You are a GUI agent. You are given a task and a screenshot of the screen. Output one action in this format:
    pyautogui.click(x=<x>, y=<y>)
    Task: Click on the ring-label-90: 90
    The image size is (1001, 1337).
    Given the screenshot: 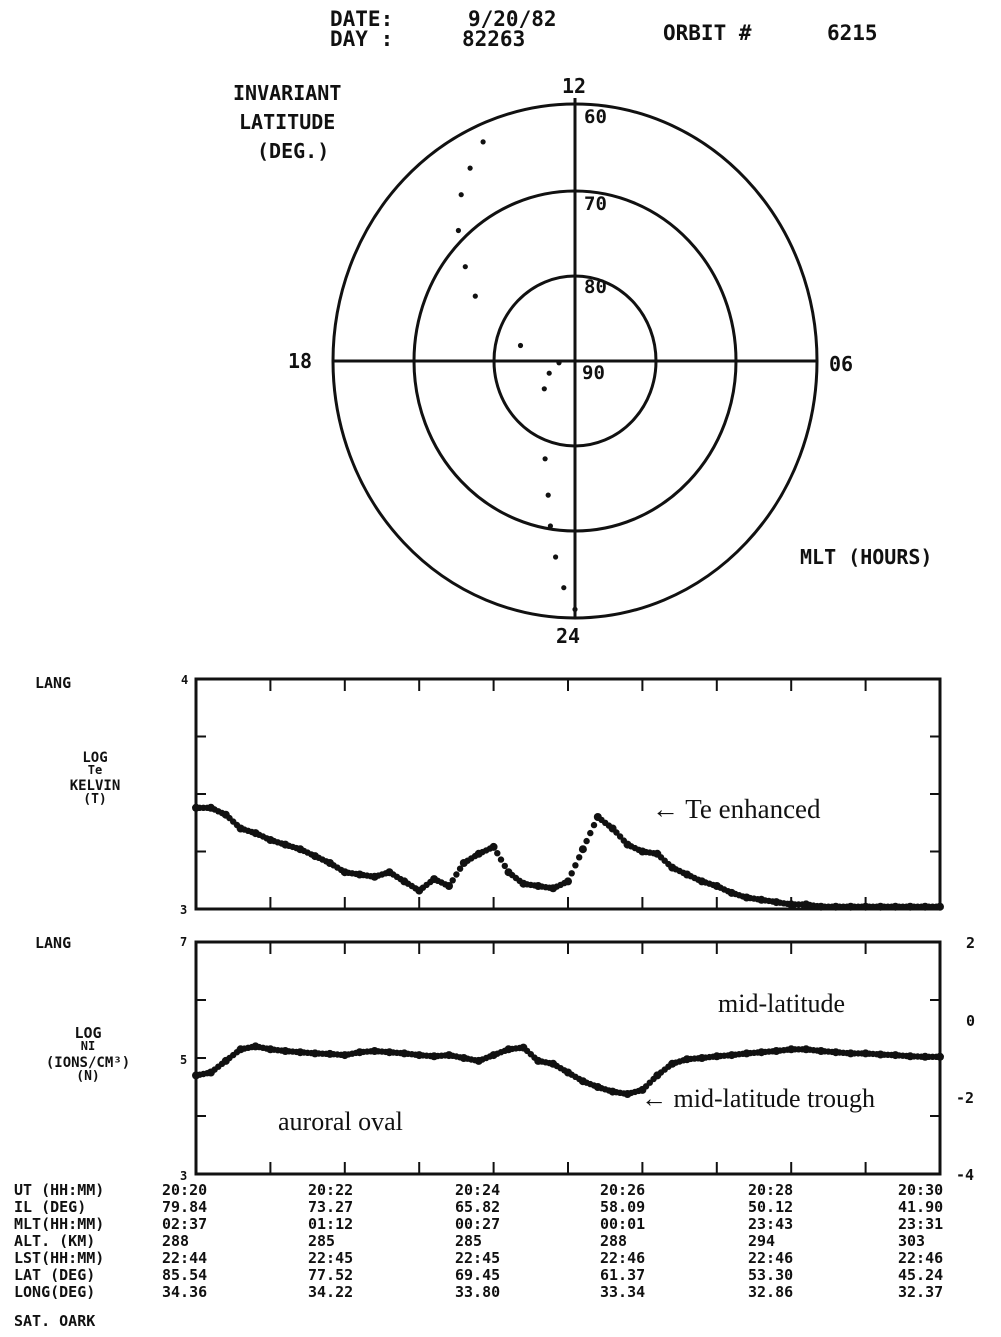 What is the action you would take?
    pyautogui.click(x=593, y=373)
    